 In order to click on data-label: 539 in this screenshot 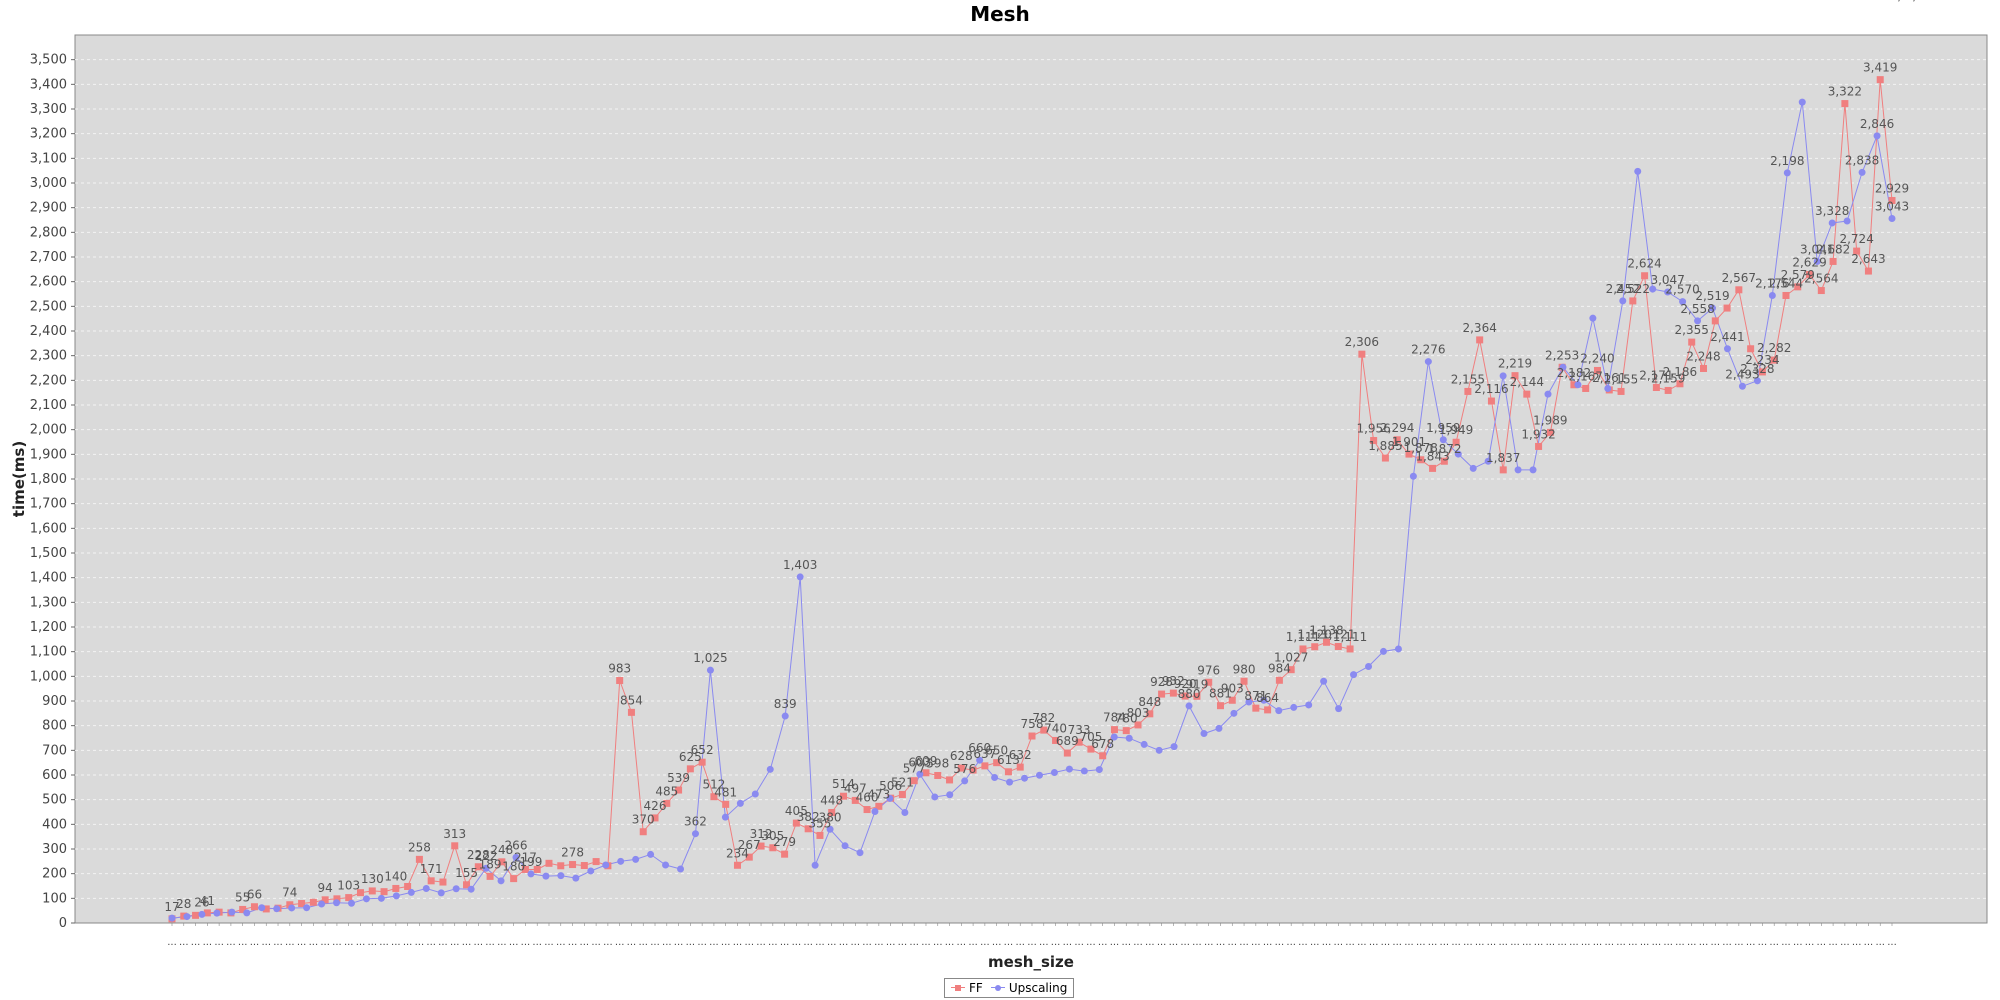, I will do `click(678, 778)`.